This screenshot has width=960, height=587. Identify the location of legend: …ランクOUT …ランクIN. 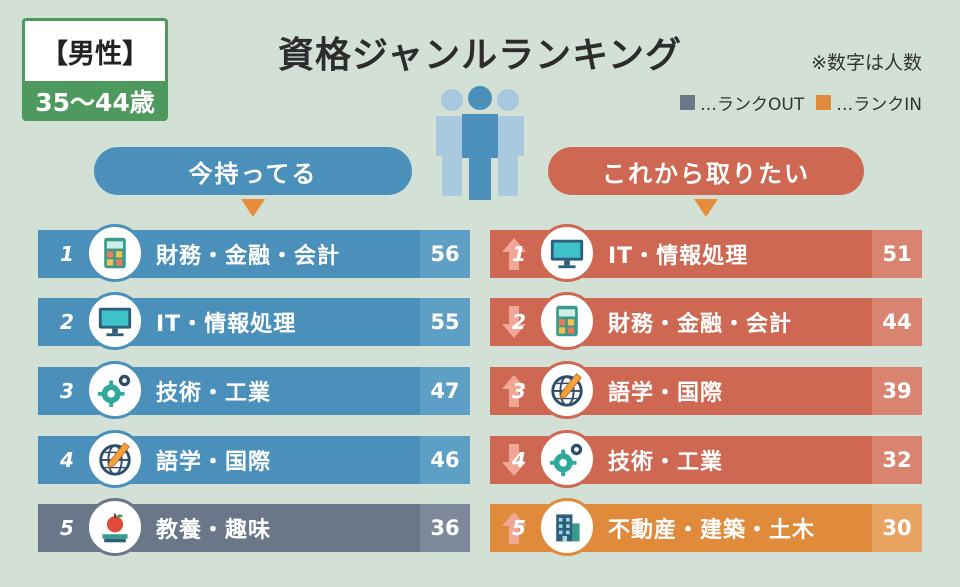
(795, 102).